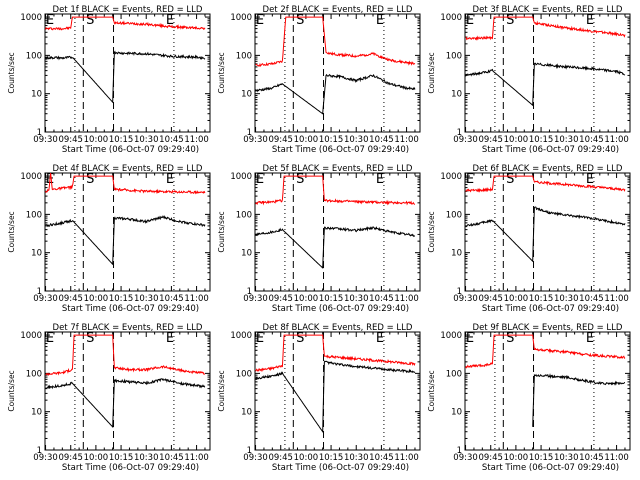 The image size is (640, 480). I want to click on panel-title: Det 1f BLACK = Events, RED = LLD, so click(128, 10).